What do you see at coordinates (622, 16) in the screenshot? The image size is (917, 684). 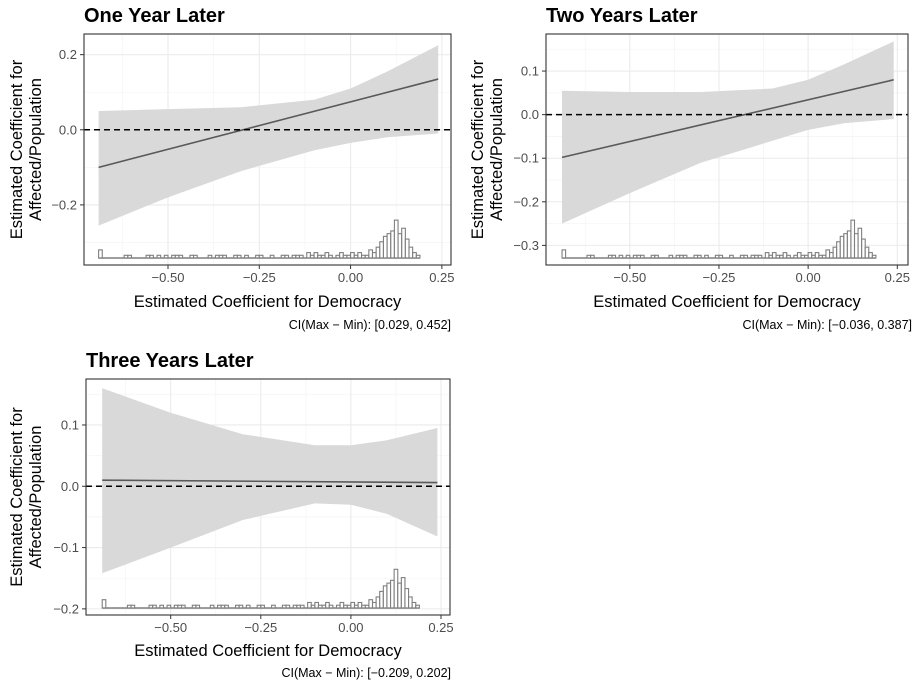 I see `chart-title: Two Years Later` at bounding box center [622, 16].